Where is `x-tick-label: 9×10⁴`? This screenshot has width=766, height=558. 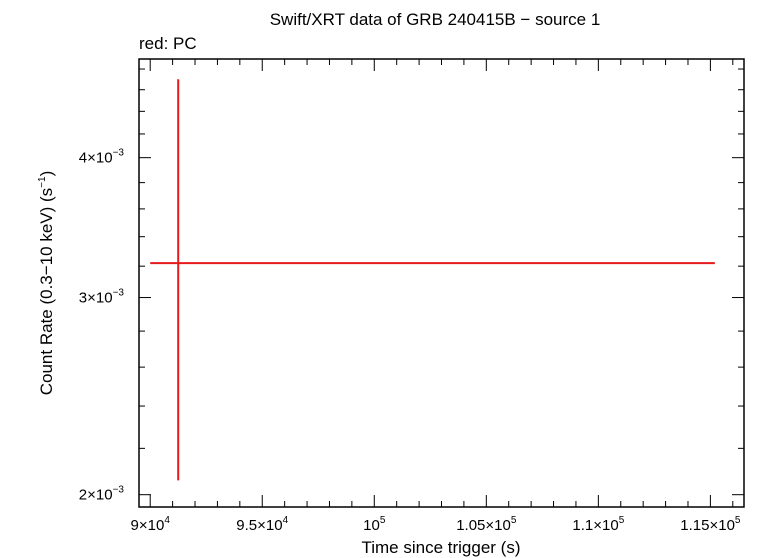 x-tick-label: 9×10⁴ is located at coordinates (151, 524).